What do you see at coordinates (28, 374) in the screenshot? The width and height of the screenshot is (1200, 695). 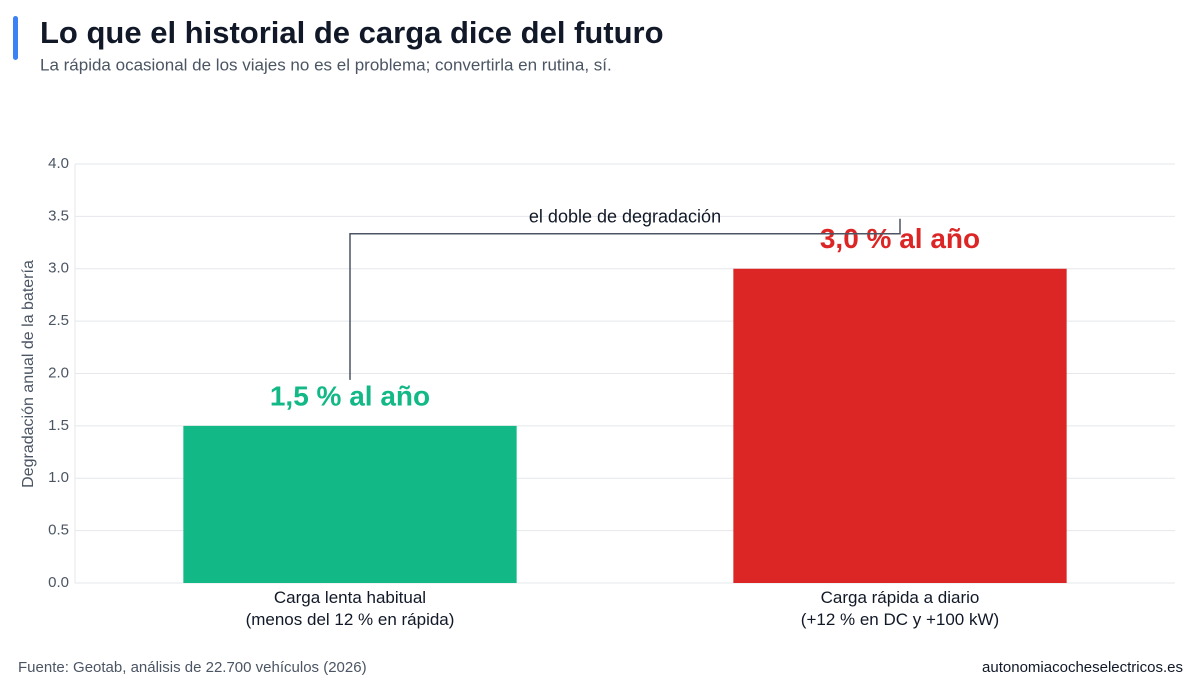 I see `y-axis-label: Degradación anual de la batería` at bounding box center [28, 374].